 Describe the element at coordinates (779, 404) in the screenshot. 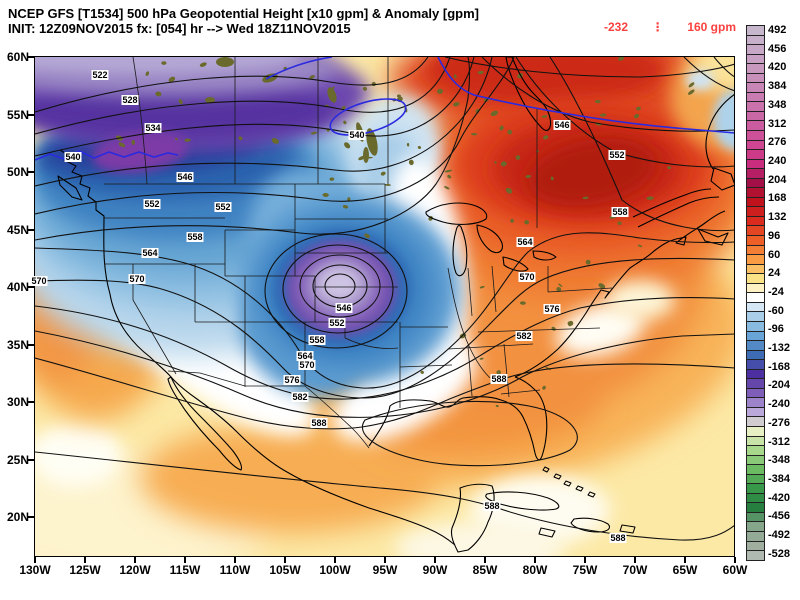

I see `colorbar-tick-label: -240` at that location.